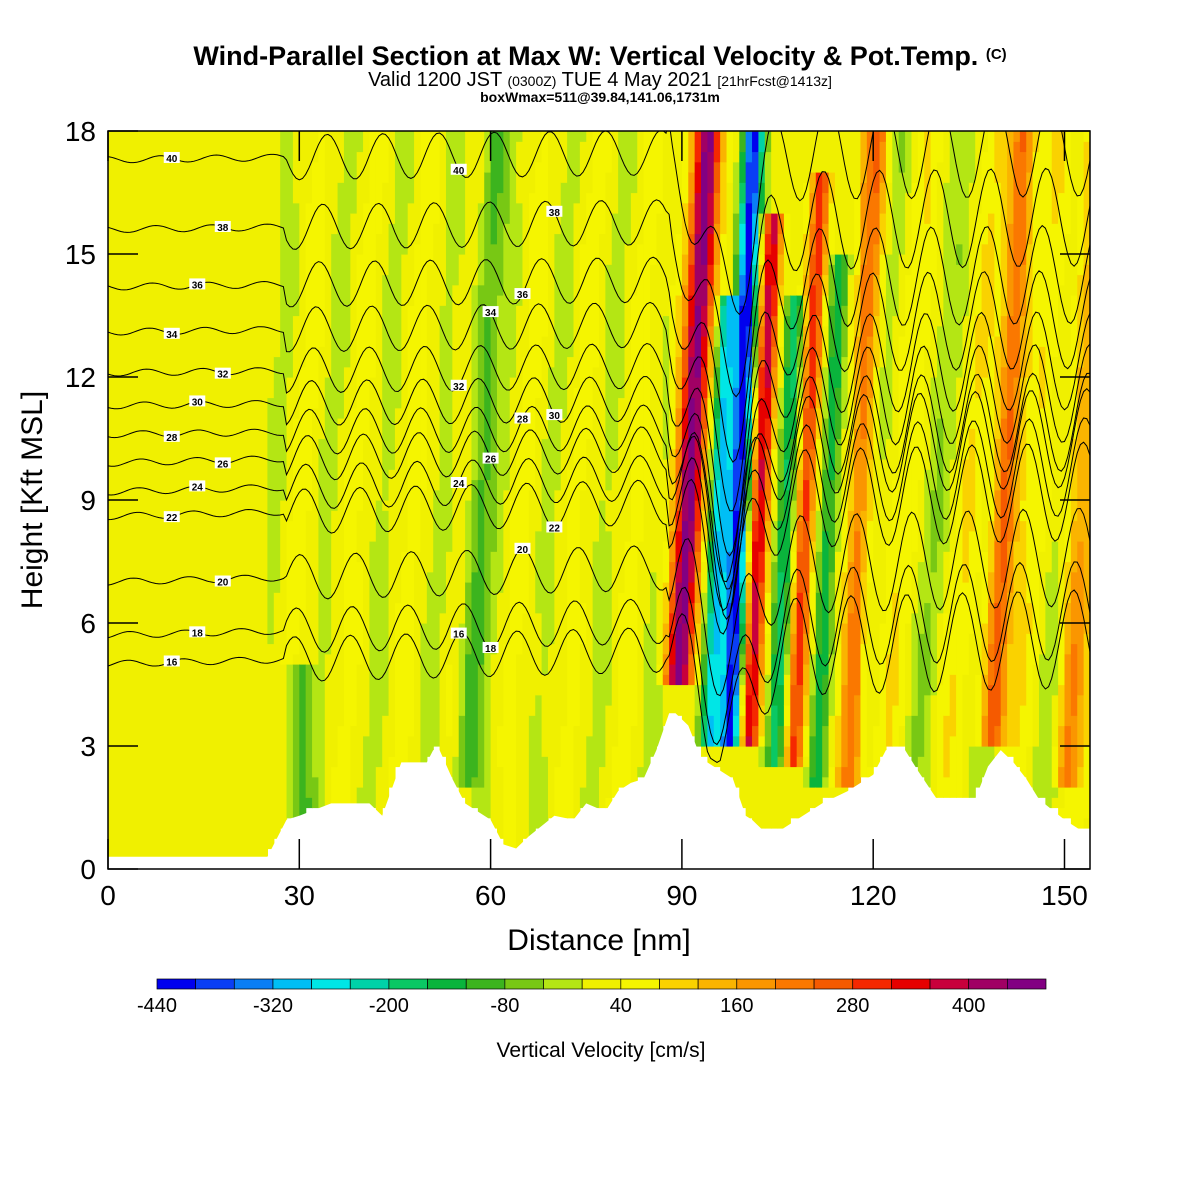  I want to click on theta-label-26: 26, so click(491, 460).